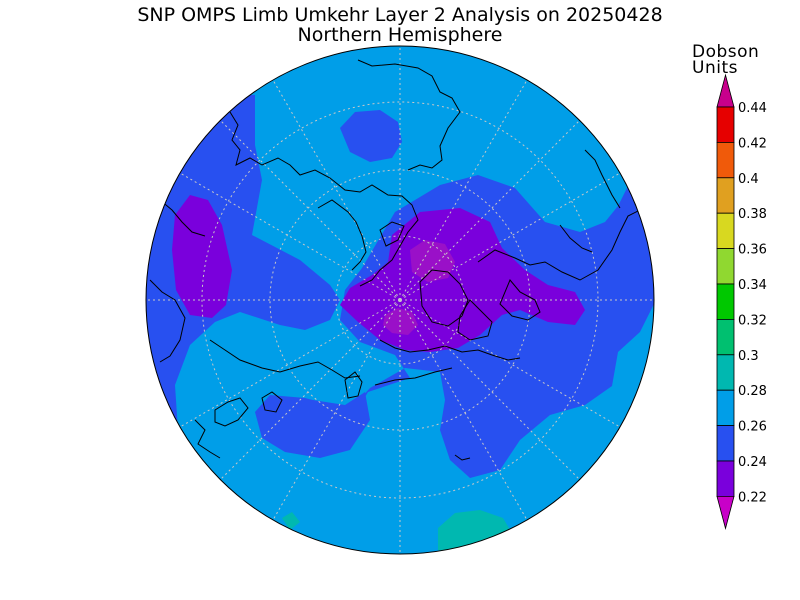  What do you see at coordinates (314, 425) in the screenshot?
I see `field-region-south-blob` at bounding box center [314, 425].